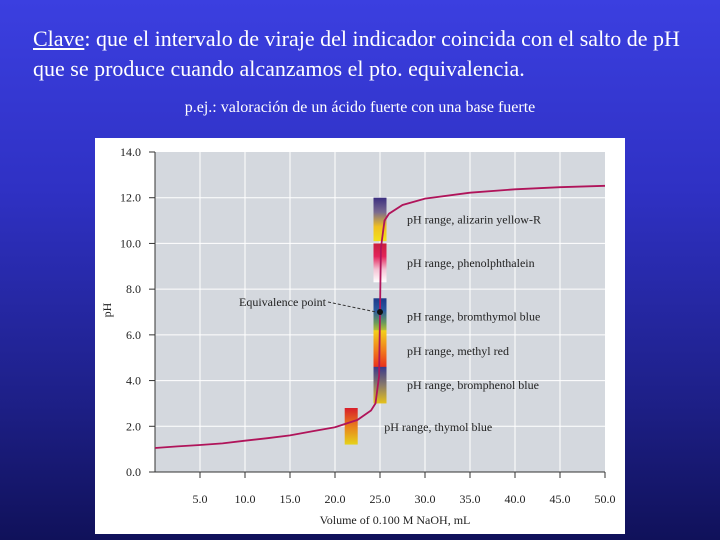  What do you see at coordinates (283, 302) in the screenshot?
I see `equivalence-point-label: Equivalence point` at bounding box center [283, 302].